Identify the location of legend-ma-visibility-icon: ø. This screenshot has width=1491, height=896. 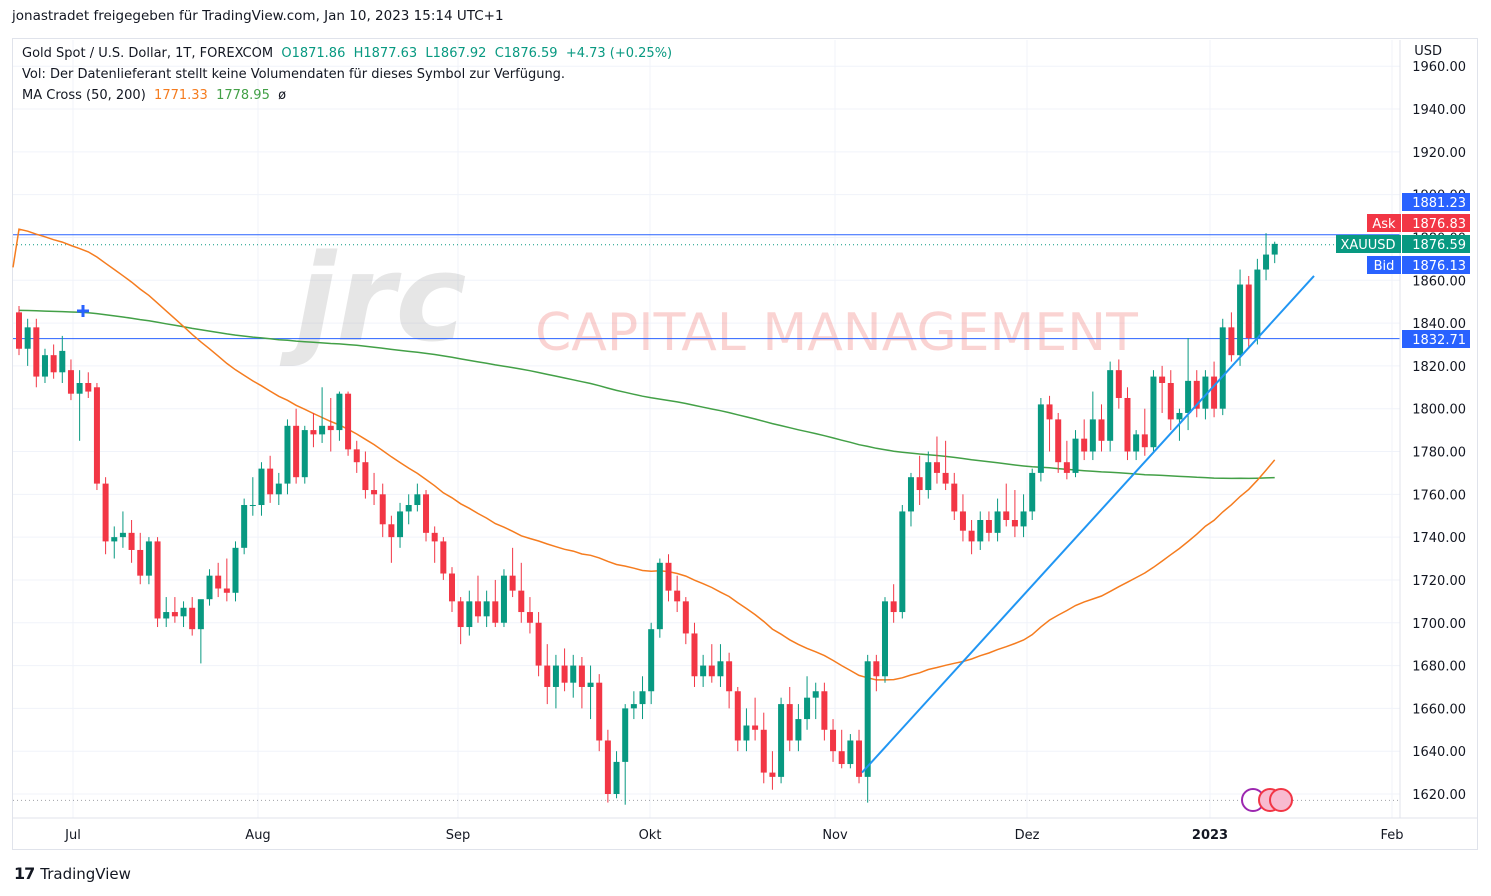
(282, 95).